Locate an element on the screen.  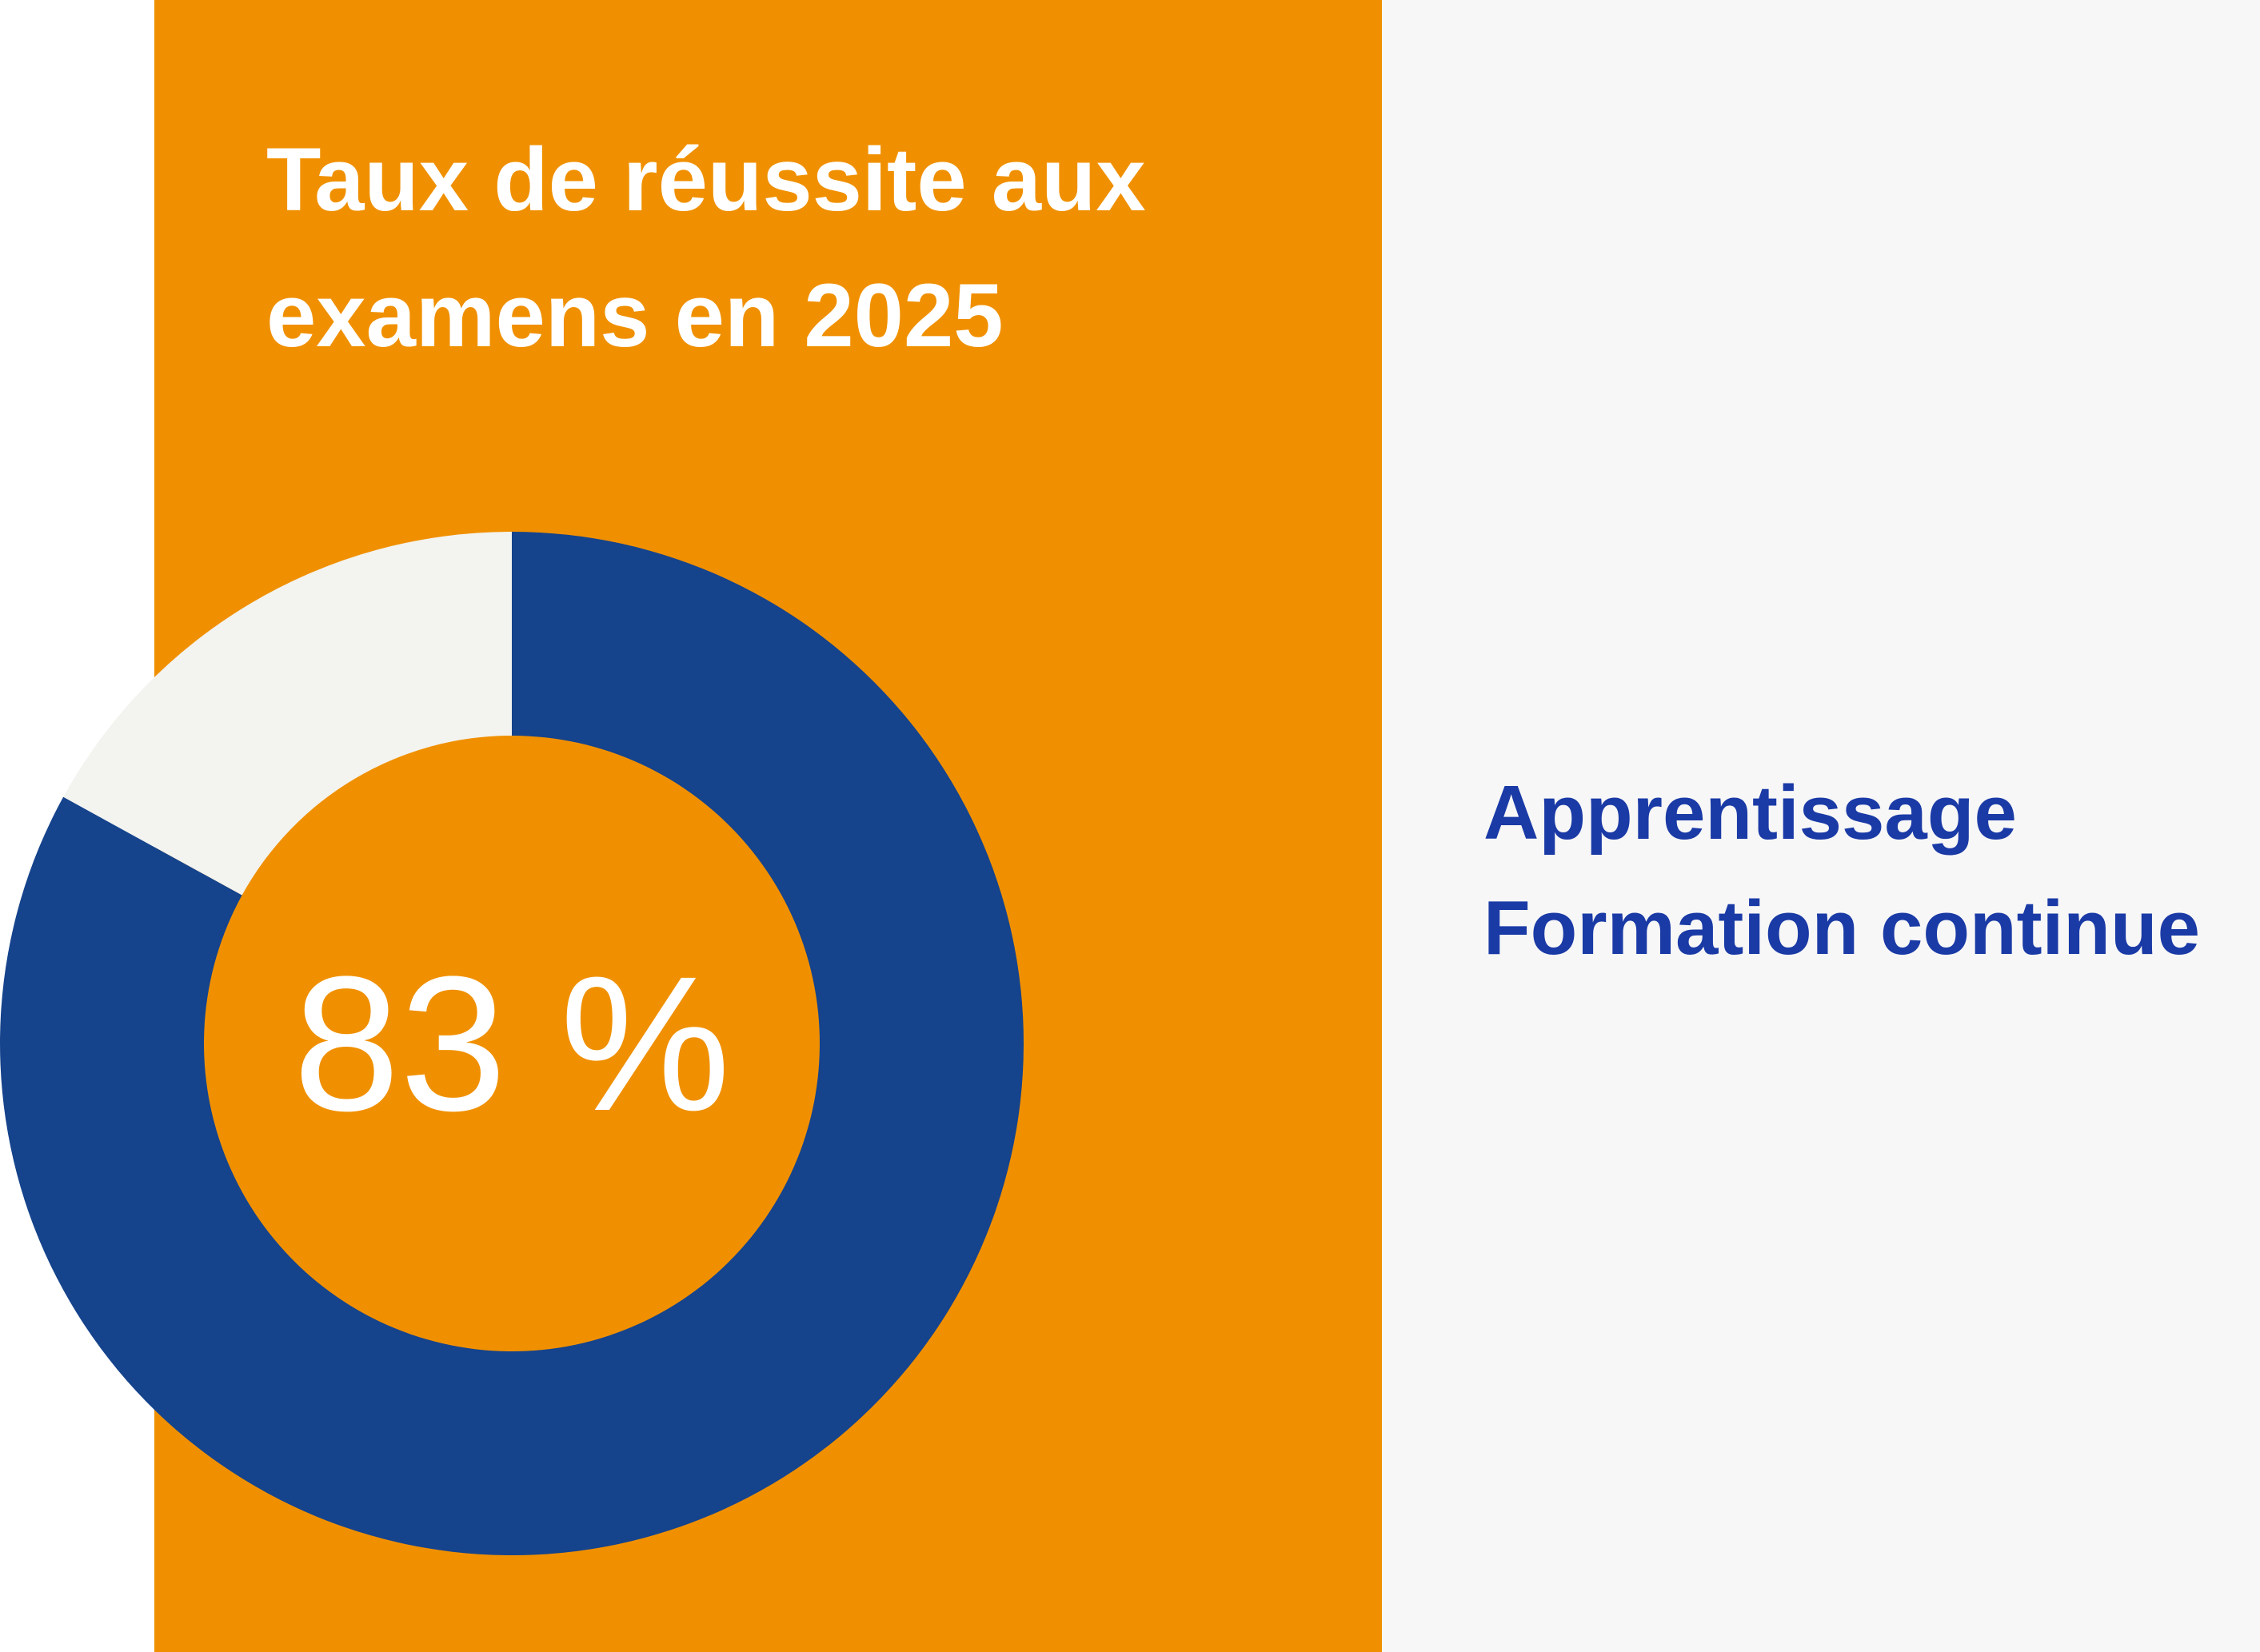
legend-item-formation-continue: Formation continue is located at coordinates (1841, 928).